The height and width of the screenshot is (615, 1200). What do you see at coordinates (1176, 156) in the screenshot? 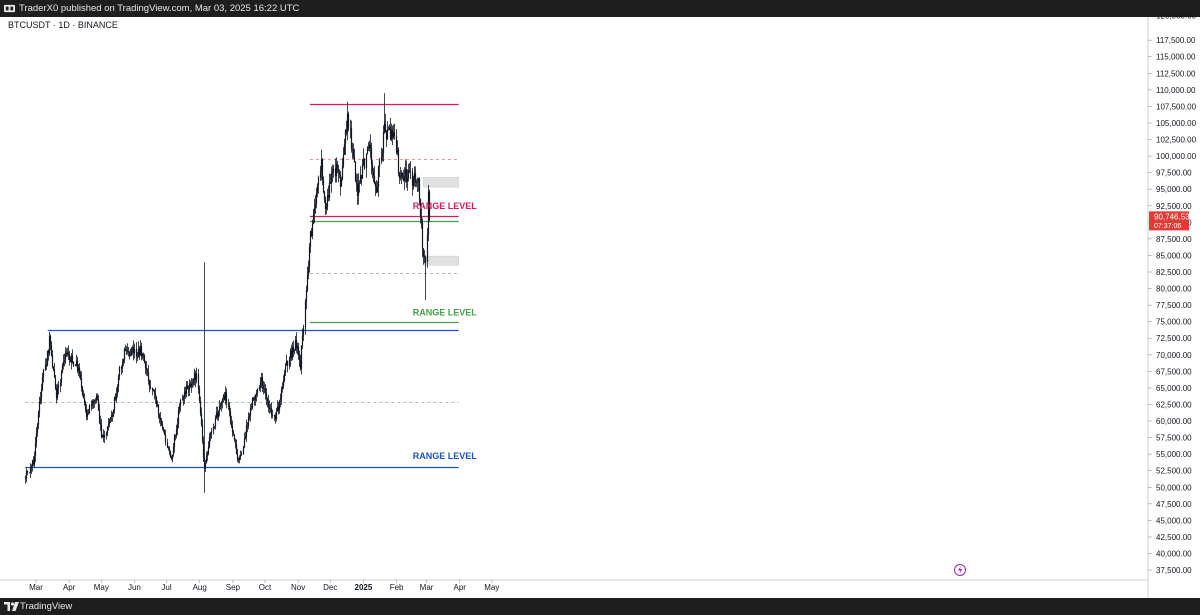
I see `price-tick-label-25: 100,000.00` at bounding box center [1176, 156].